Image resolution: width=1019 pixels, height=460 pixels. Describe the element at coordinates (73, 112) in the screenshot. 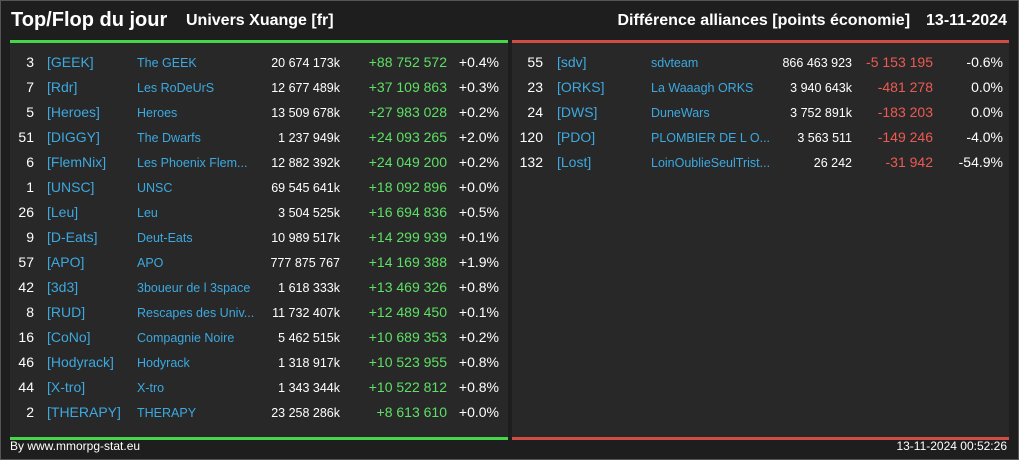

I see `alliance-tag-link: [Heroes]` at that location.